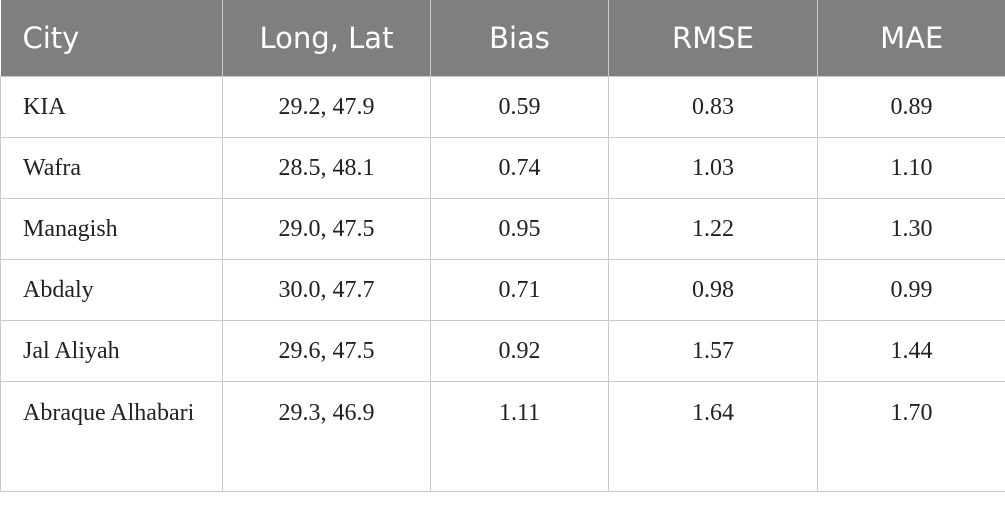 This screenshot has width=1005, height=514. What do you see at coordinates (911, 229) in the screenshot?
I see `value-cell: 1.30` at bounding box center [911, 229].